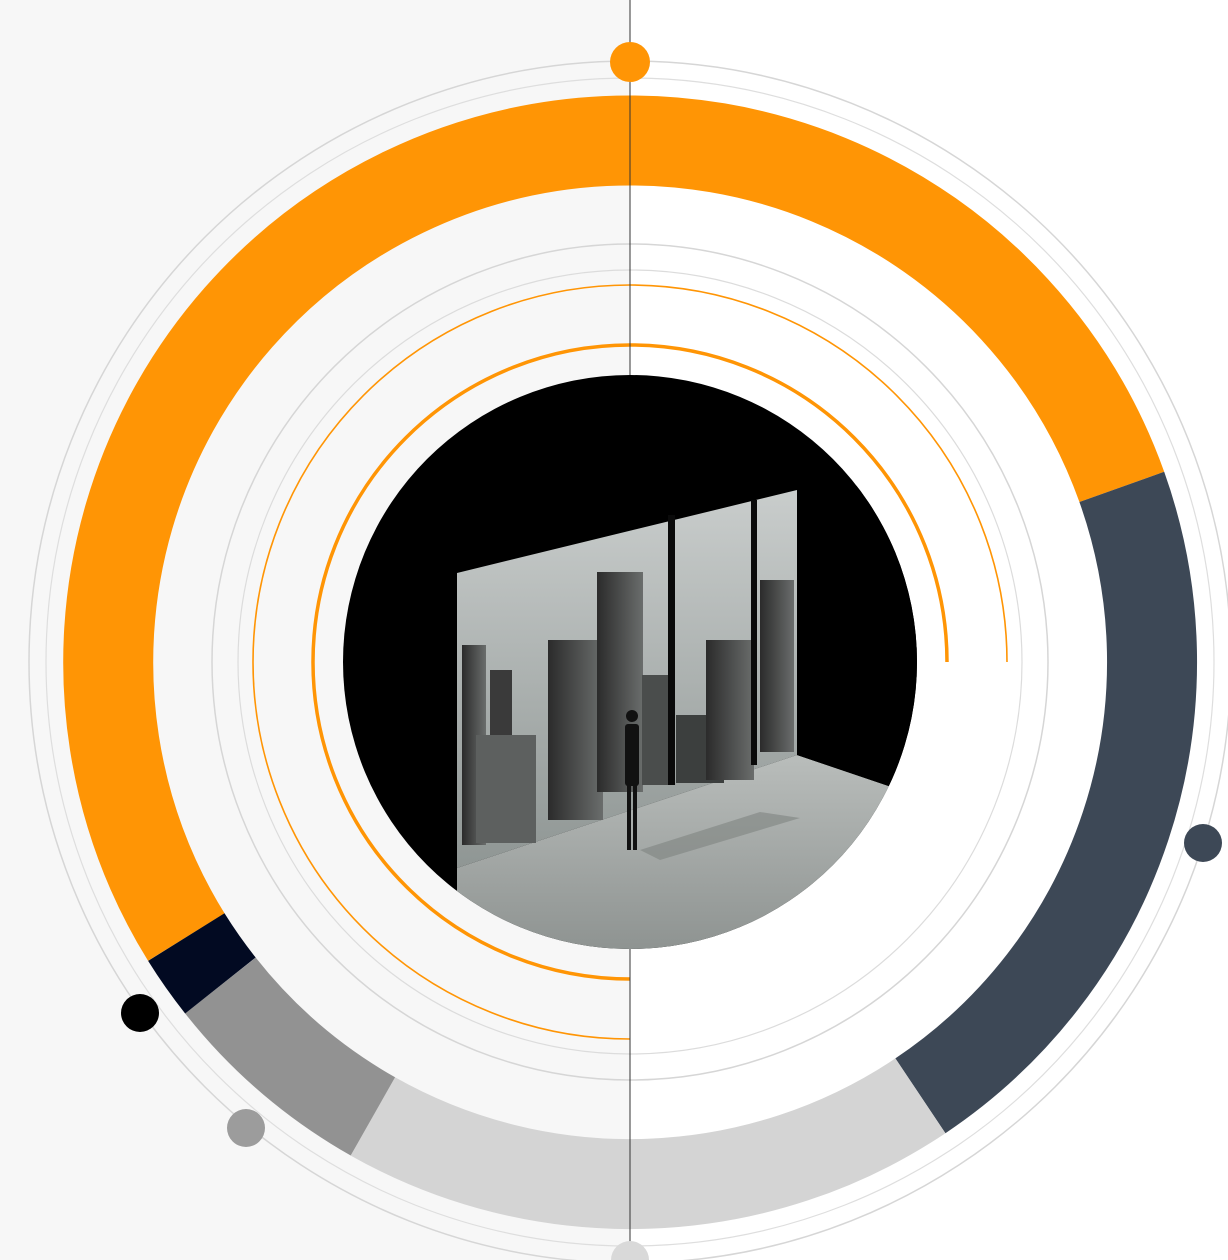 Image resolution: width=1228 pixels, height=1260 pixels. Describe the element at coordinates (246, 1128) in the screenshot. I see `dot-gray` at that location.